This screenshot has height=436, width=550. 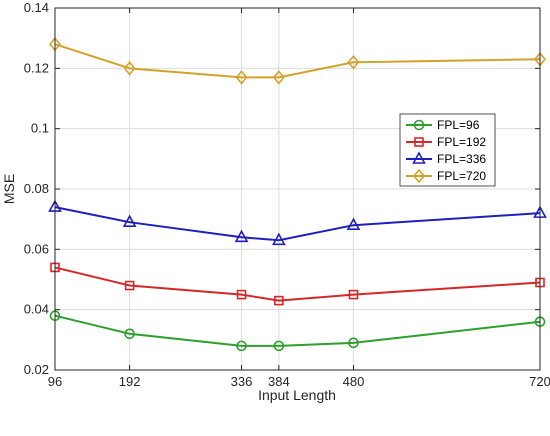 What do you see at coordinates (55, 381) in the screenshot?
I see `x-tick-label: 96` at bounding box center [55, 381].